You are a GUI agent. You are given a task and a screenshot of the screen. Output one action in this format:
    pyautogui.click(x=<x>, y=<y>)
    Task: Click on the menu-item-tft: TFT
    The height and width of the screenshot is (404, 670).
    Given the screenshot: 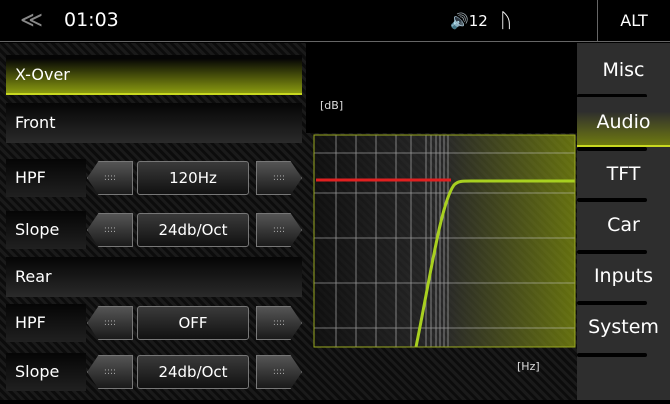 What is the action you would take?
    pyautogui.click(x=623, y=174)
    